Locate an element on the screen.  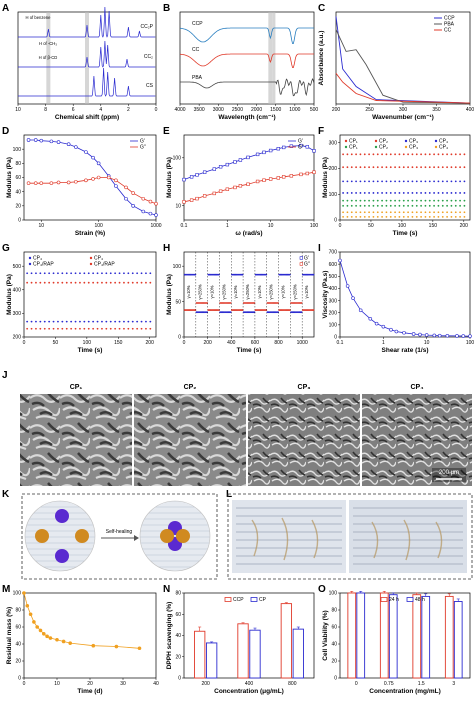
panel-n-xlabel: Concentration (μg/mL) is located at coordinates (249, 691).